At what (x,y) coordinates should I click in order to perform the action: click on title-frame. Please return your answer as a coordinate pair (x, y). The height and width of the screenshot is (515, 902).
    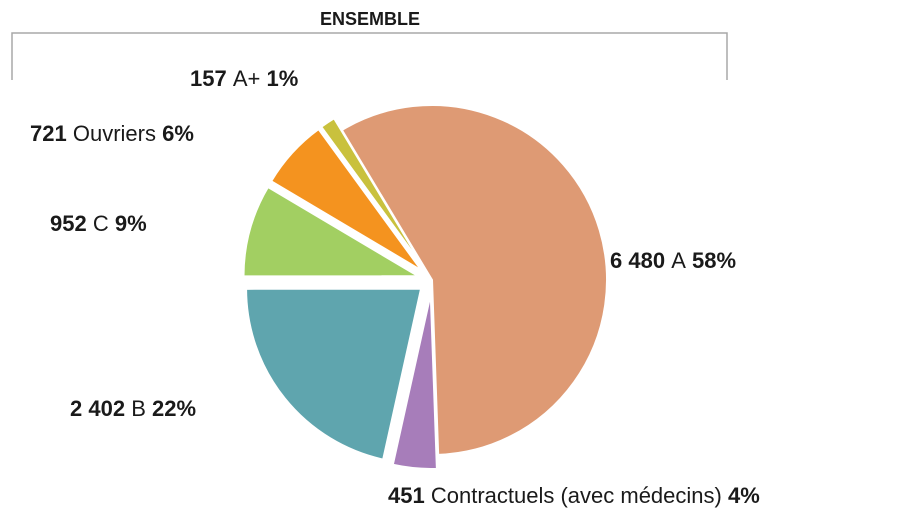
    Looking at the image, I should click on (369, 56).